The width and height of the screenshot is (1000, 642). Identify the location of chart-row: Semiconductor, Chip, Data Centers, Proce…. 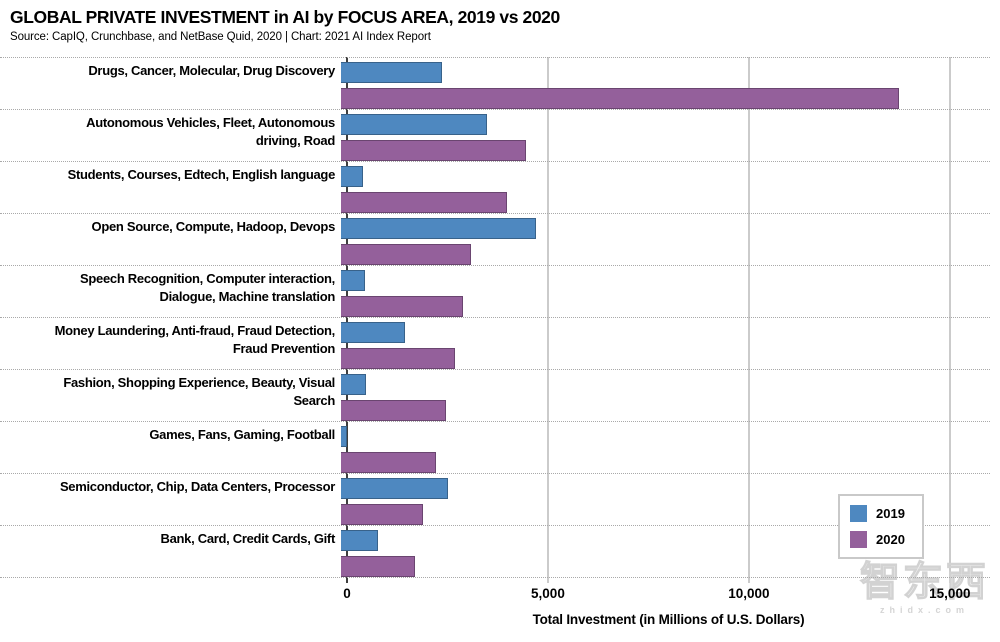
(495, 499).